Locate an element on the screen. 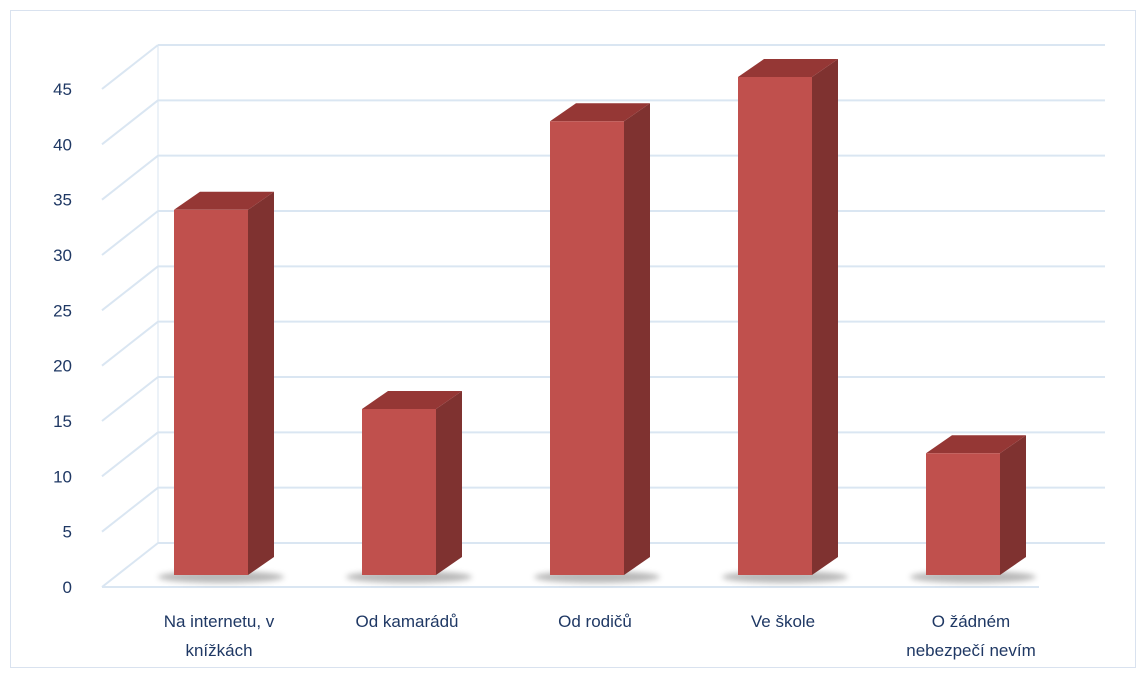 Image resolution: width=1147 pixels, height=678 pixels. x-tick-label-line: Na internetu, v is located at coordinates (219, 621).